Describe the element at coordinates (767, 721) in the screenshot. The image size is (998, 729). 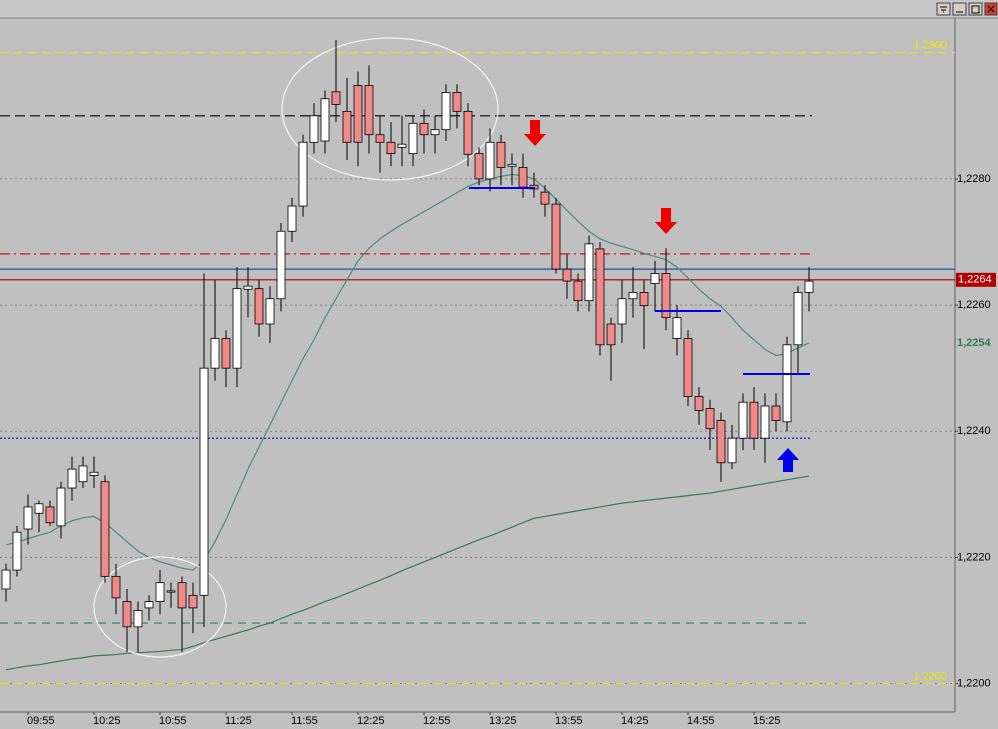
I see `x-tick-label: 15:25` at that location.